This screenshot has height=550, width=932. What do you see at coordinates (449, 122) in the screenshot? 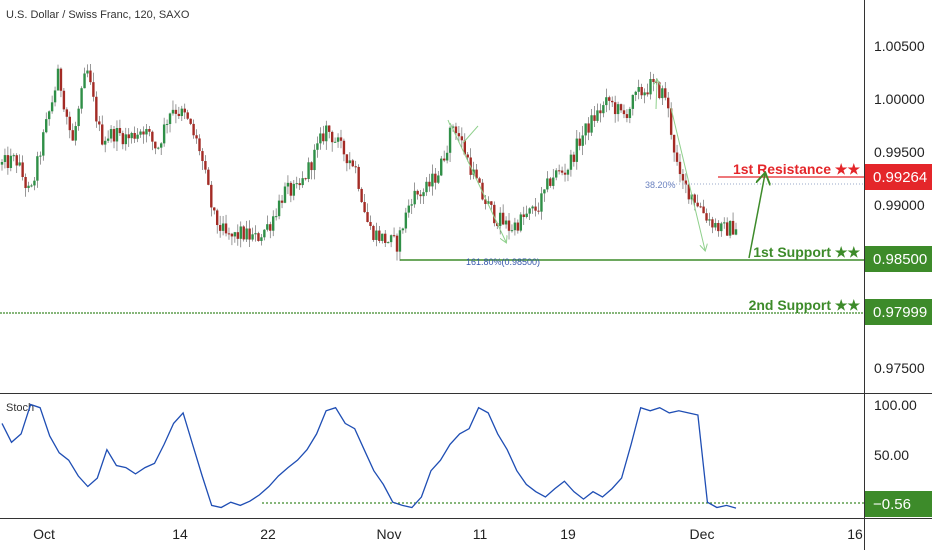
I see `measure-arrow-up` at bounding box center [449, 122].